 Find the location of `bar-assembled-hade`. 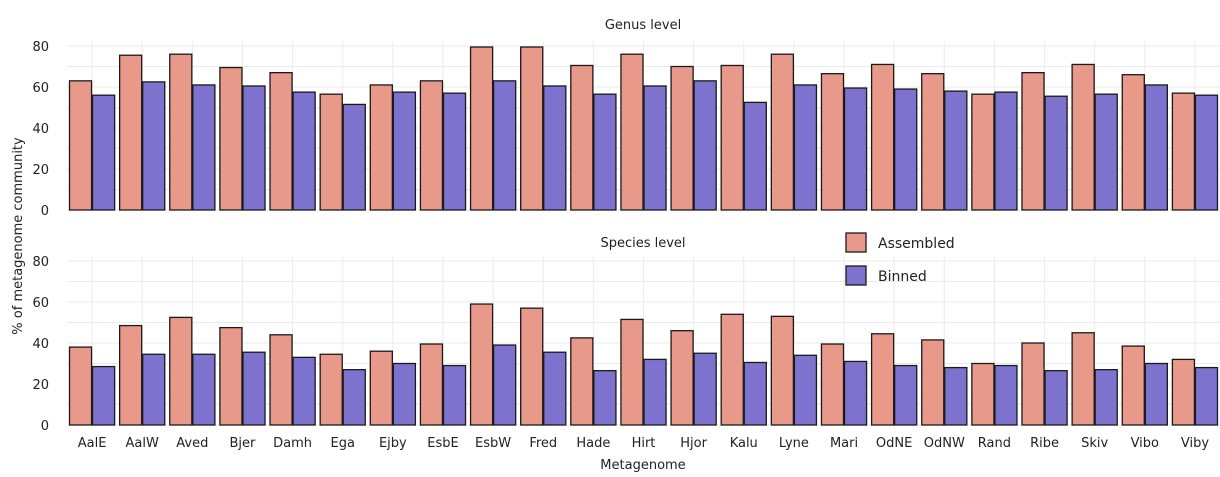

bar-assembled-hade is located at coordinates (582, 137).